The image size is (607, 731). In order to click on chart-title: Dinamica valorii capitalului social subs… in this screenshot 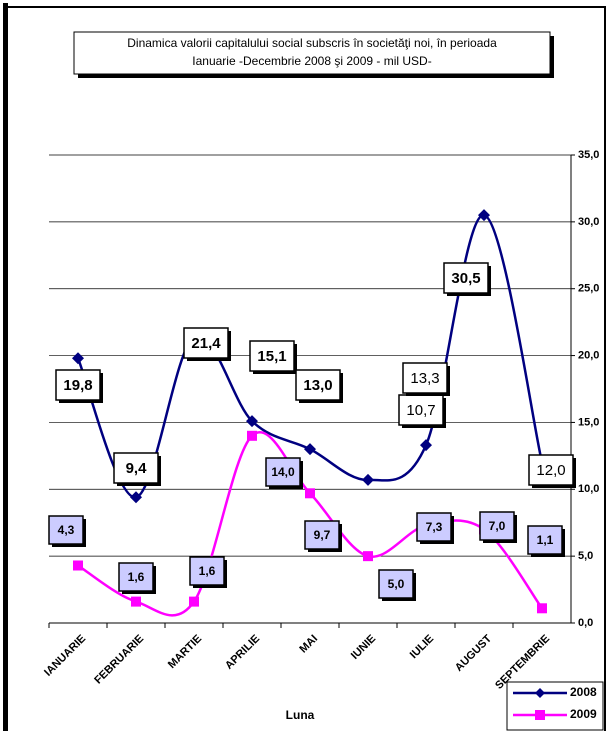, I will do `click(312, 43)`.